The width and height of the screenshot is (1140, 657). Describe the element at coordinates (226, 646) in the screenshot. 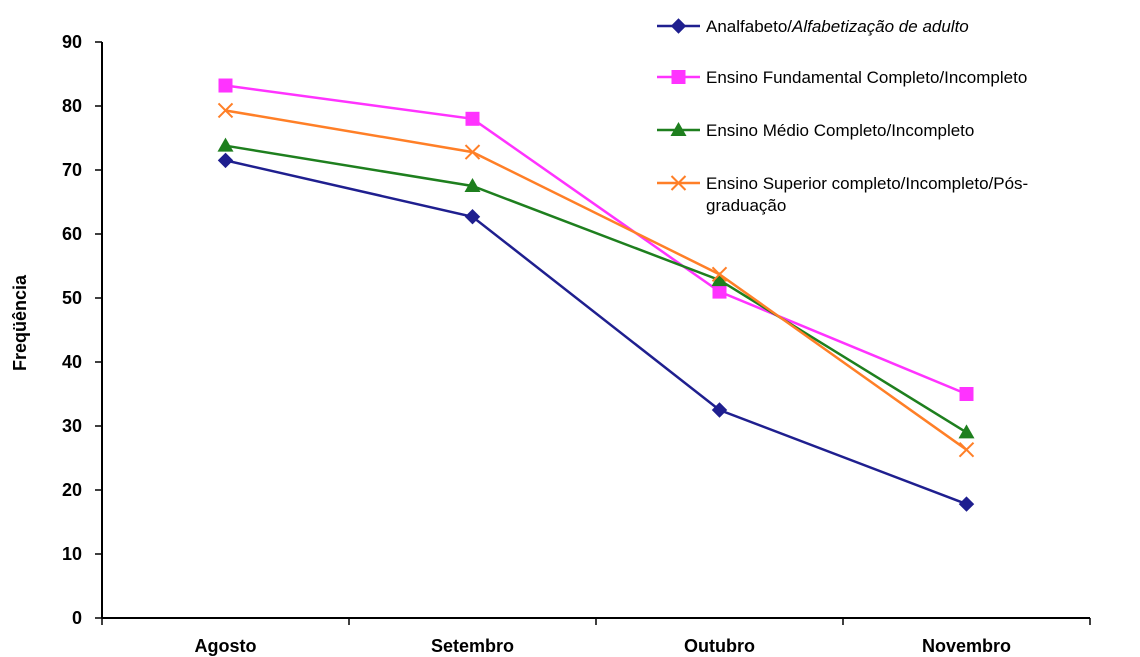

I see `x-tick-label: Agosto` at that location.